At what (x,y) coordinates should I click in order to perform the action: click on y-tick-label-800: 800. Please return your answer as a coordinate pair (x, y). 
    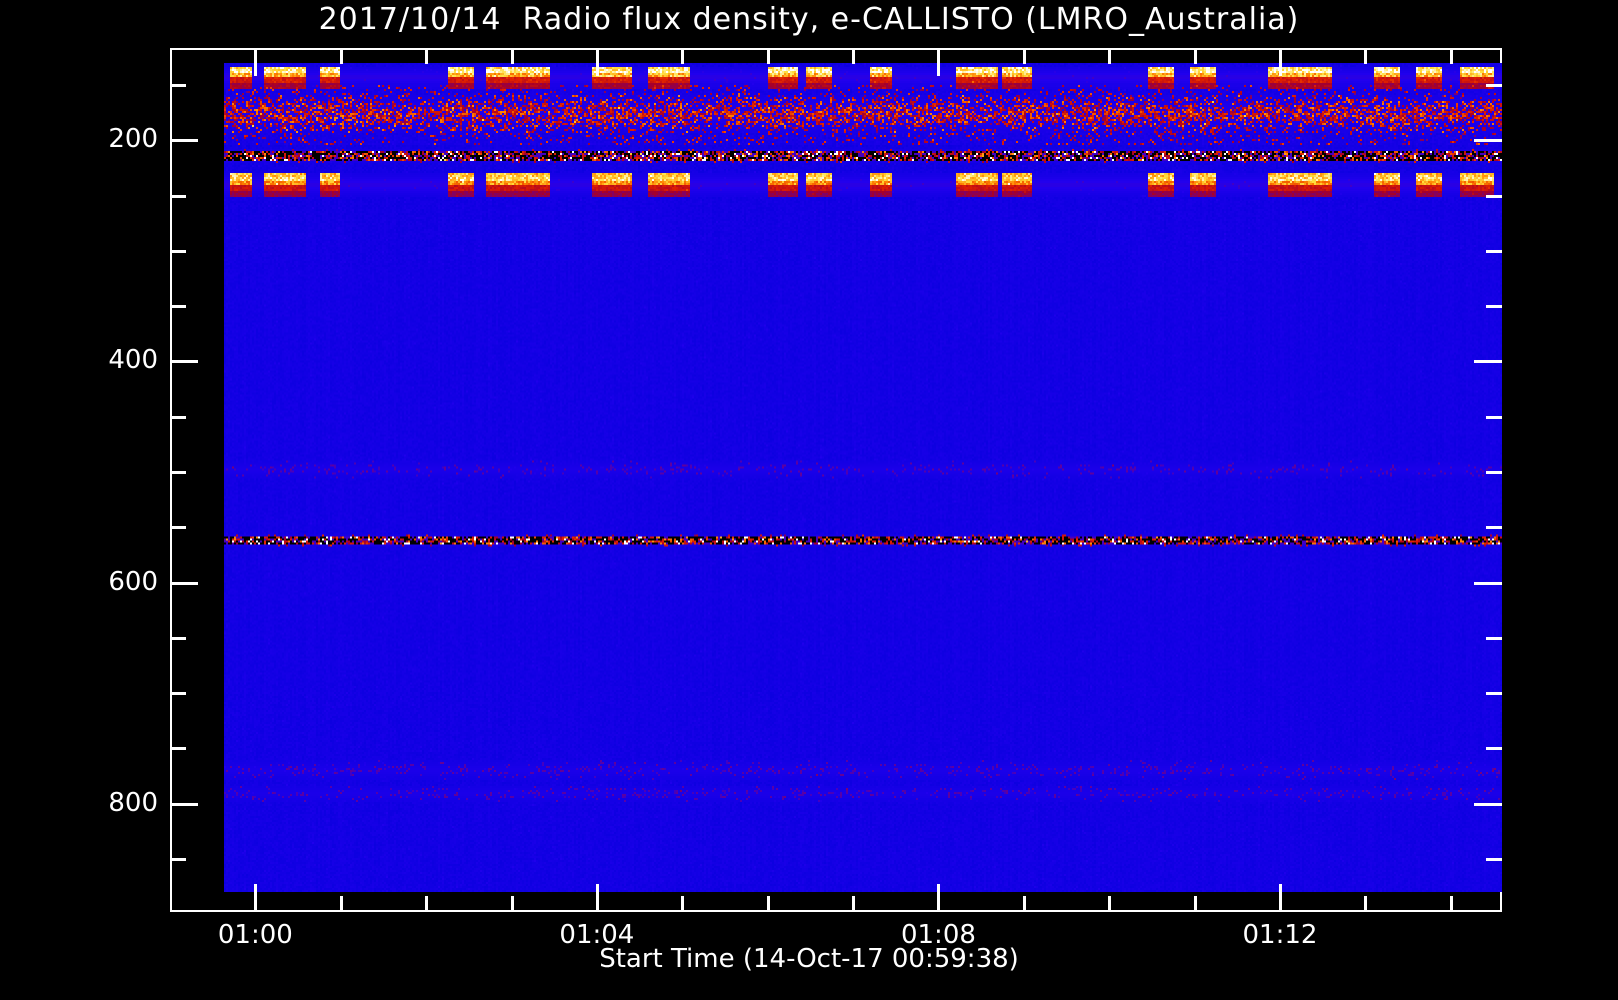
    Looking at the image, I should click on (133, 802).